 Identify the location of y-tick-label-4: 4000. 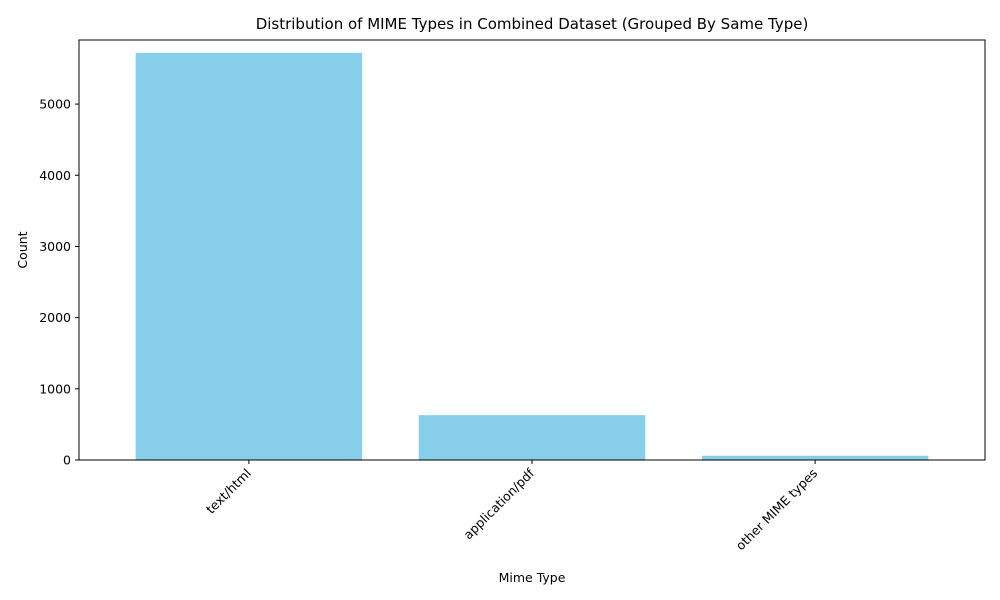
(55, 175).